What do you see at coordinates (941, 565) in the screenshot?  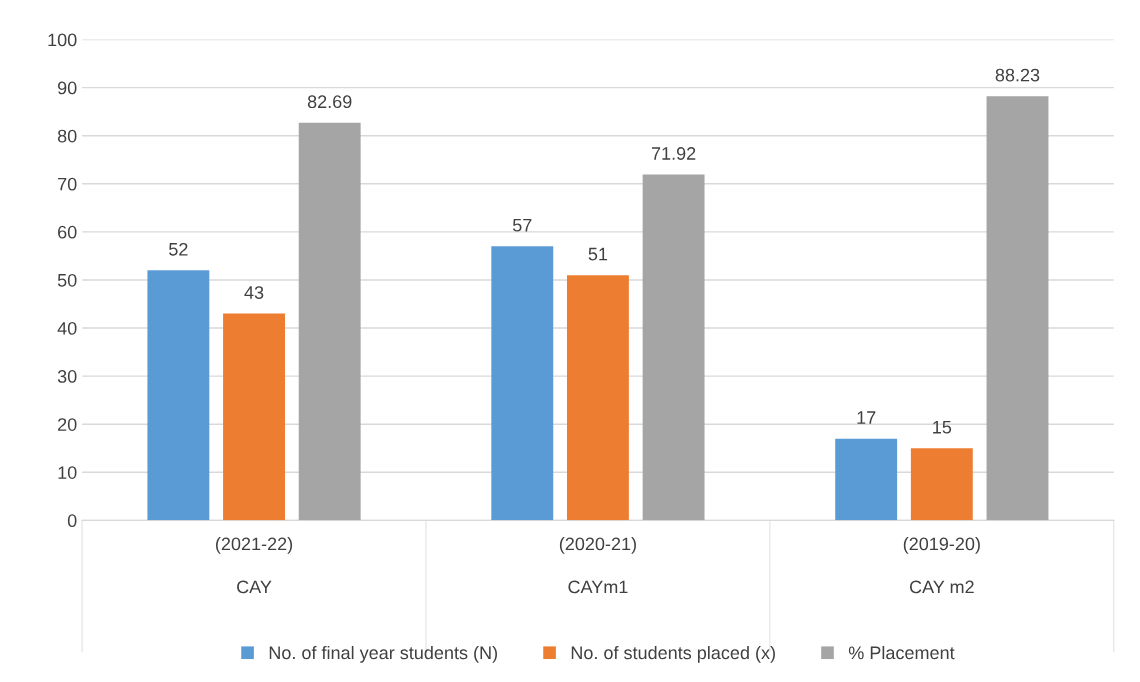 I see `category-label: (2019-20) CAY m2` at bounding box center [941, 565].